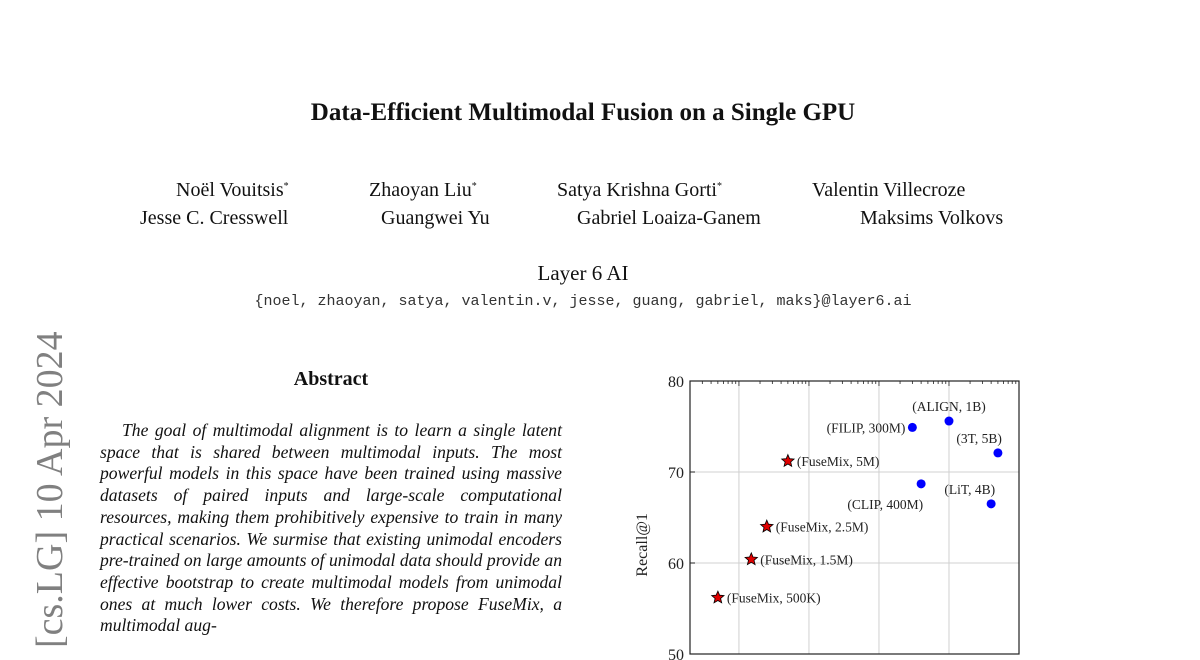  Describe the element at coordinates (676, 473) in the screenshot. I see `y-tick-label: 70` at that location.